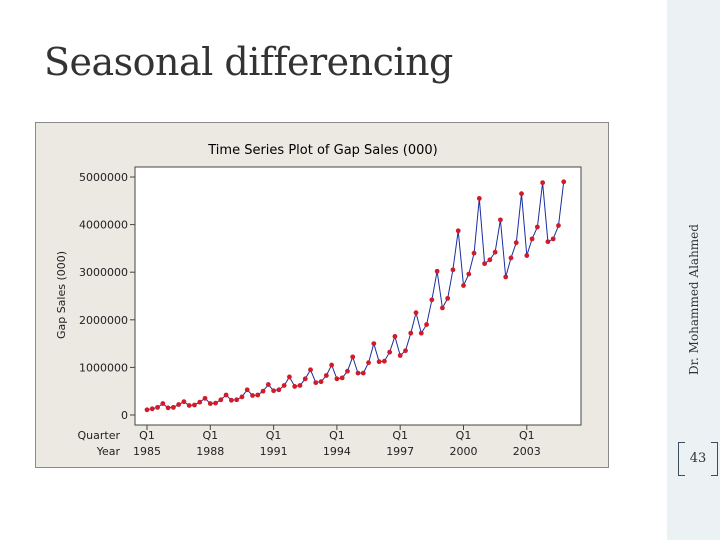 The width and height of the screenshot is (720, 540). I want to click on left-bracket, so click(681, 459).